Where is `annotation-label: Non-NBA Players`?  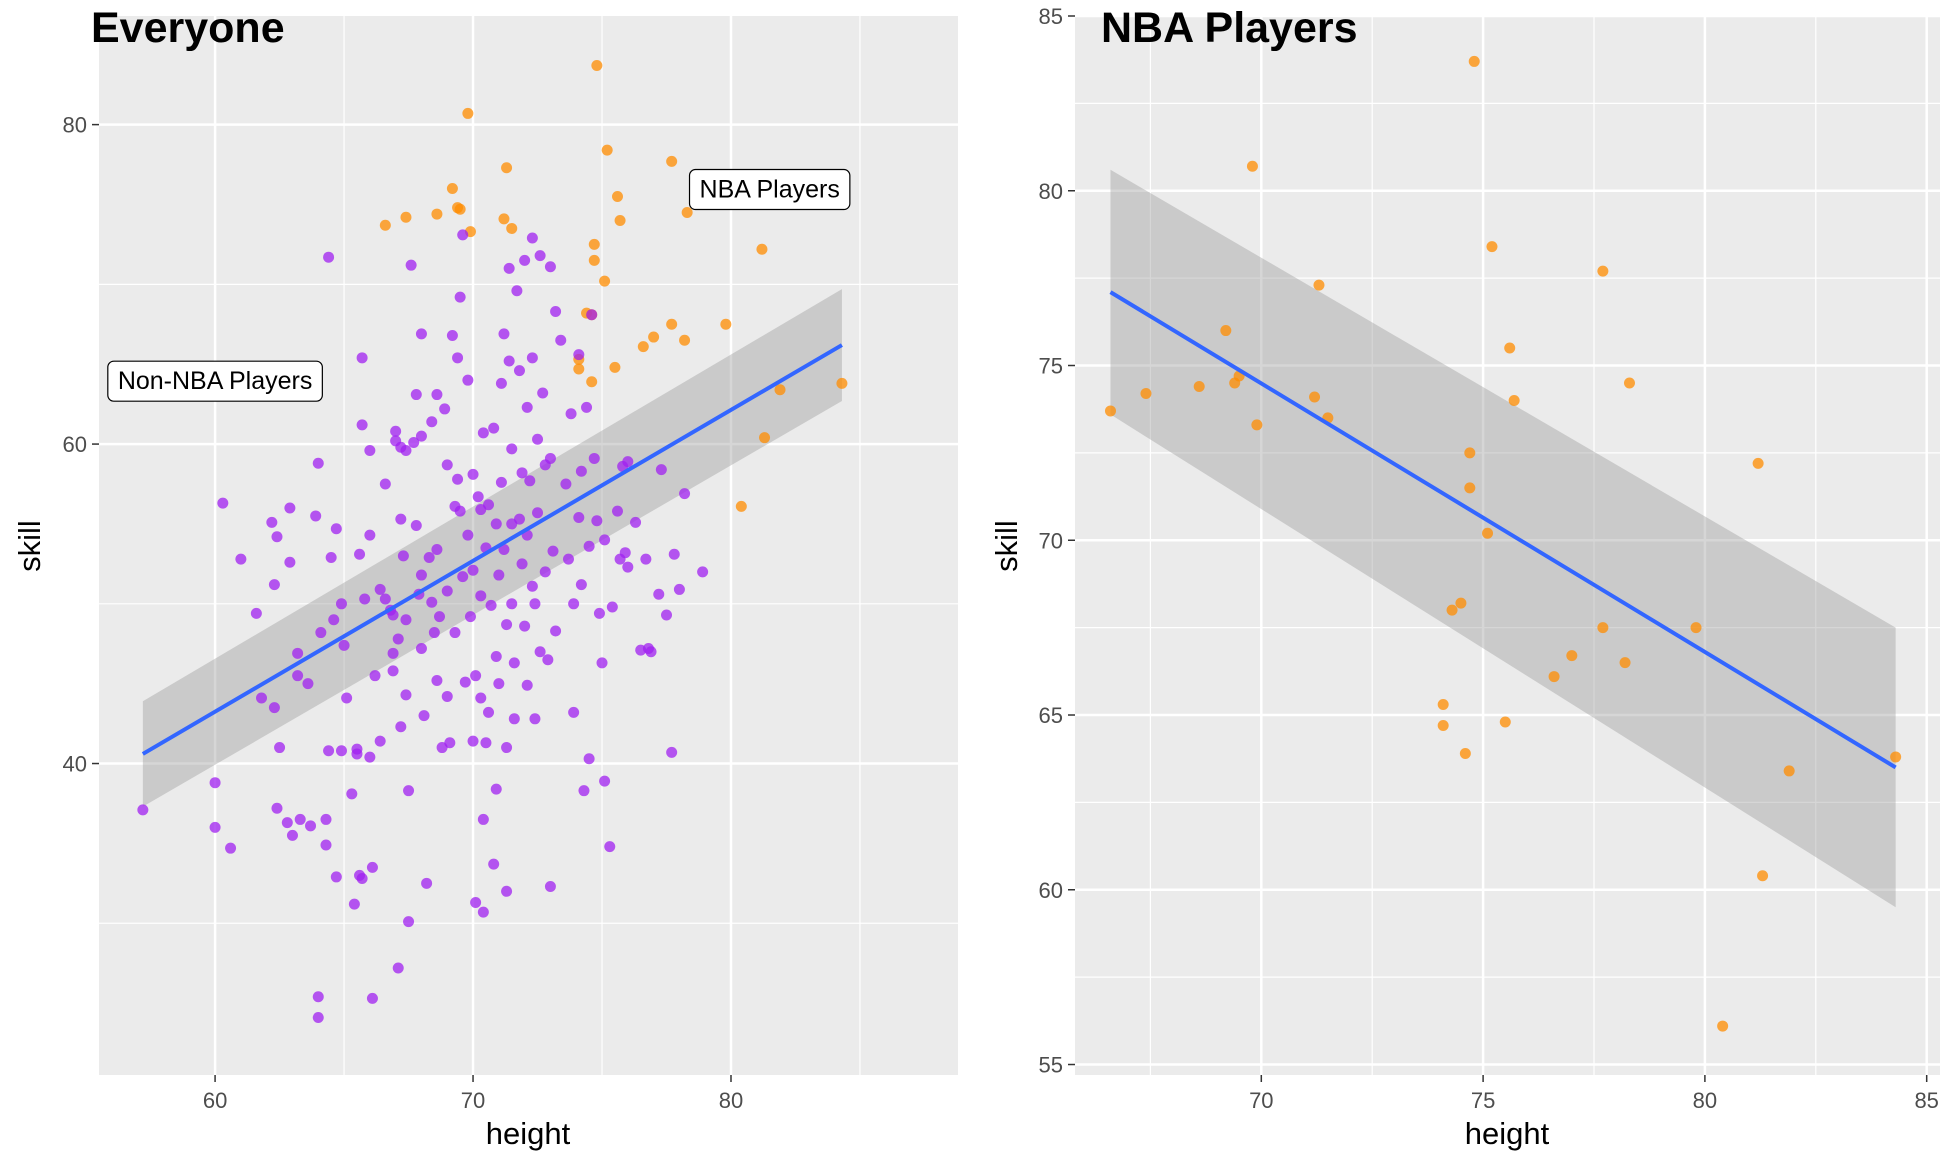 annotation-label: Non-NBA Players is located at coordinates (215, 381).